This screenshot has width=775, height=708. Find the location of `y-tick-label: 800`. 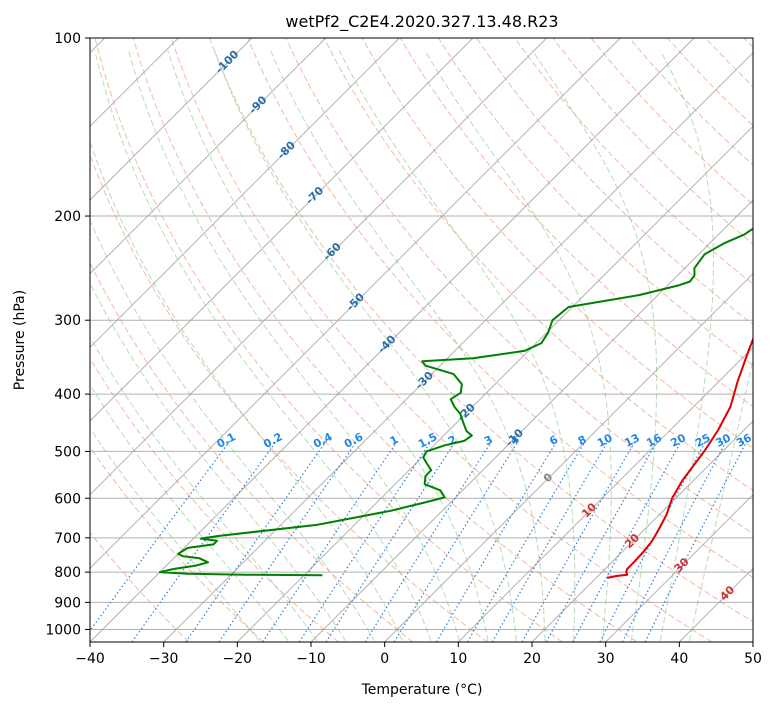

y-tick-label: 800 is located at coordinates (67, 573).